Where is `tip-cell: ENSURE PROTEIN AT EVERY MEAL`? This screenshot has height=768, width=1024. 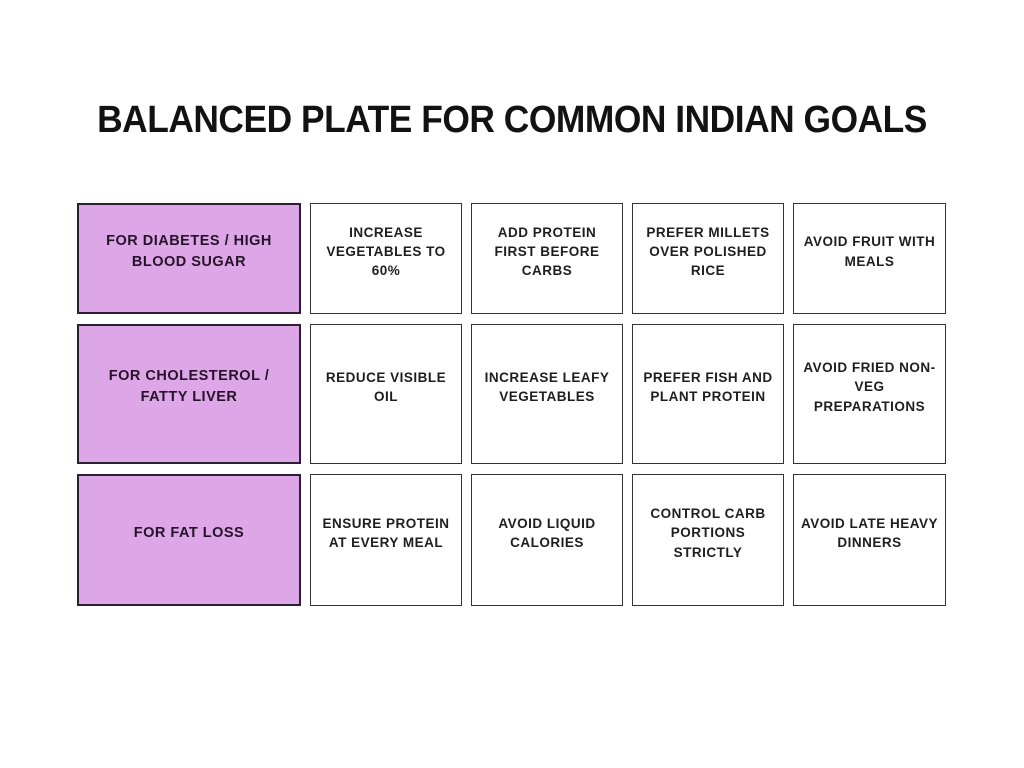
tip-cell: ENSURE PROTEIN AT EVERY MEAL is located at coordinates (386, 540).